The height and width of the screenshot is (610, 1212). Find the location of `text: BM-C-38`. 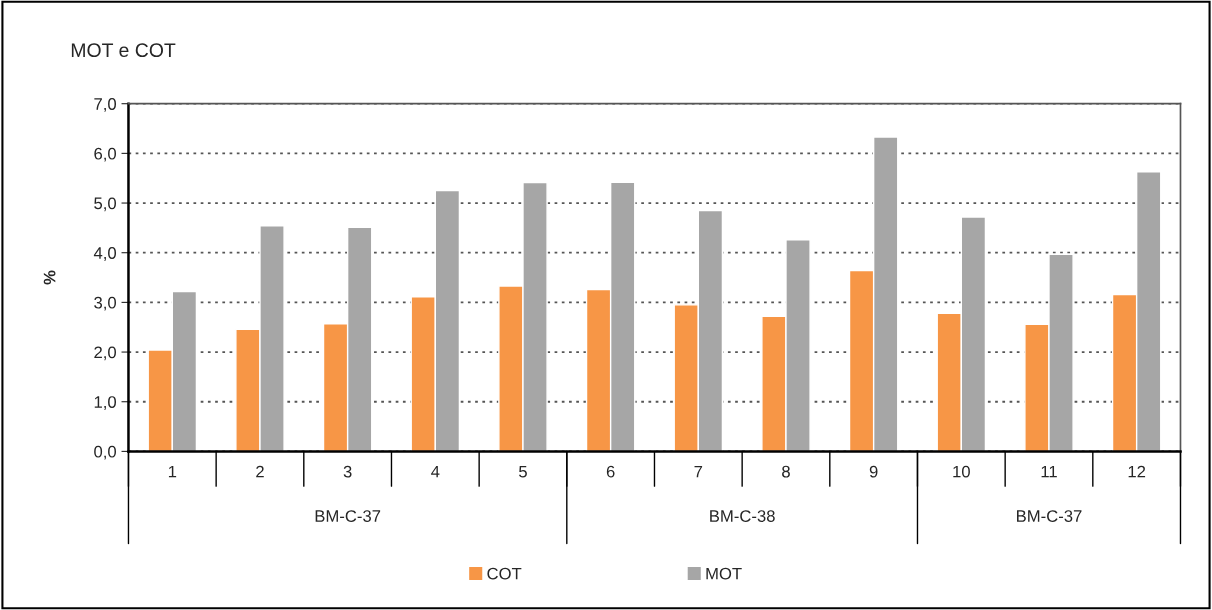

text: BM-C-38 is located at coordinates (742, 516).